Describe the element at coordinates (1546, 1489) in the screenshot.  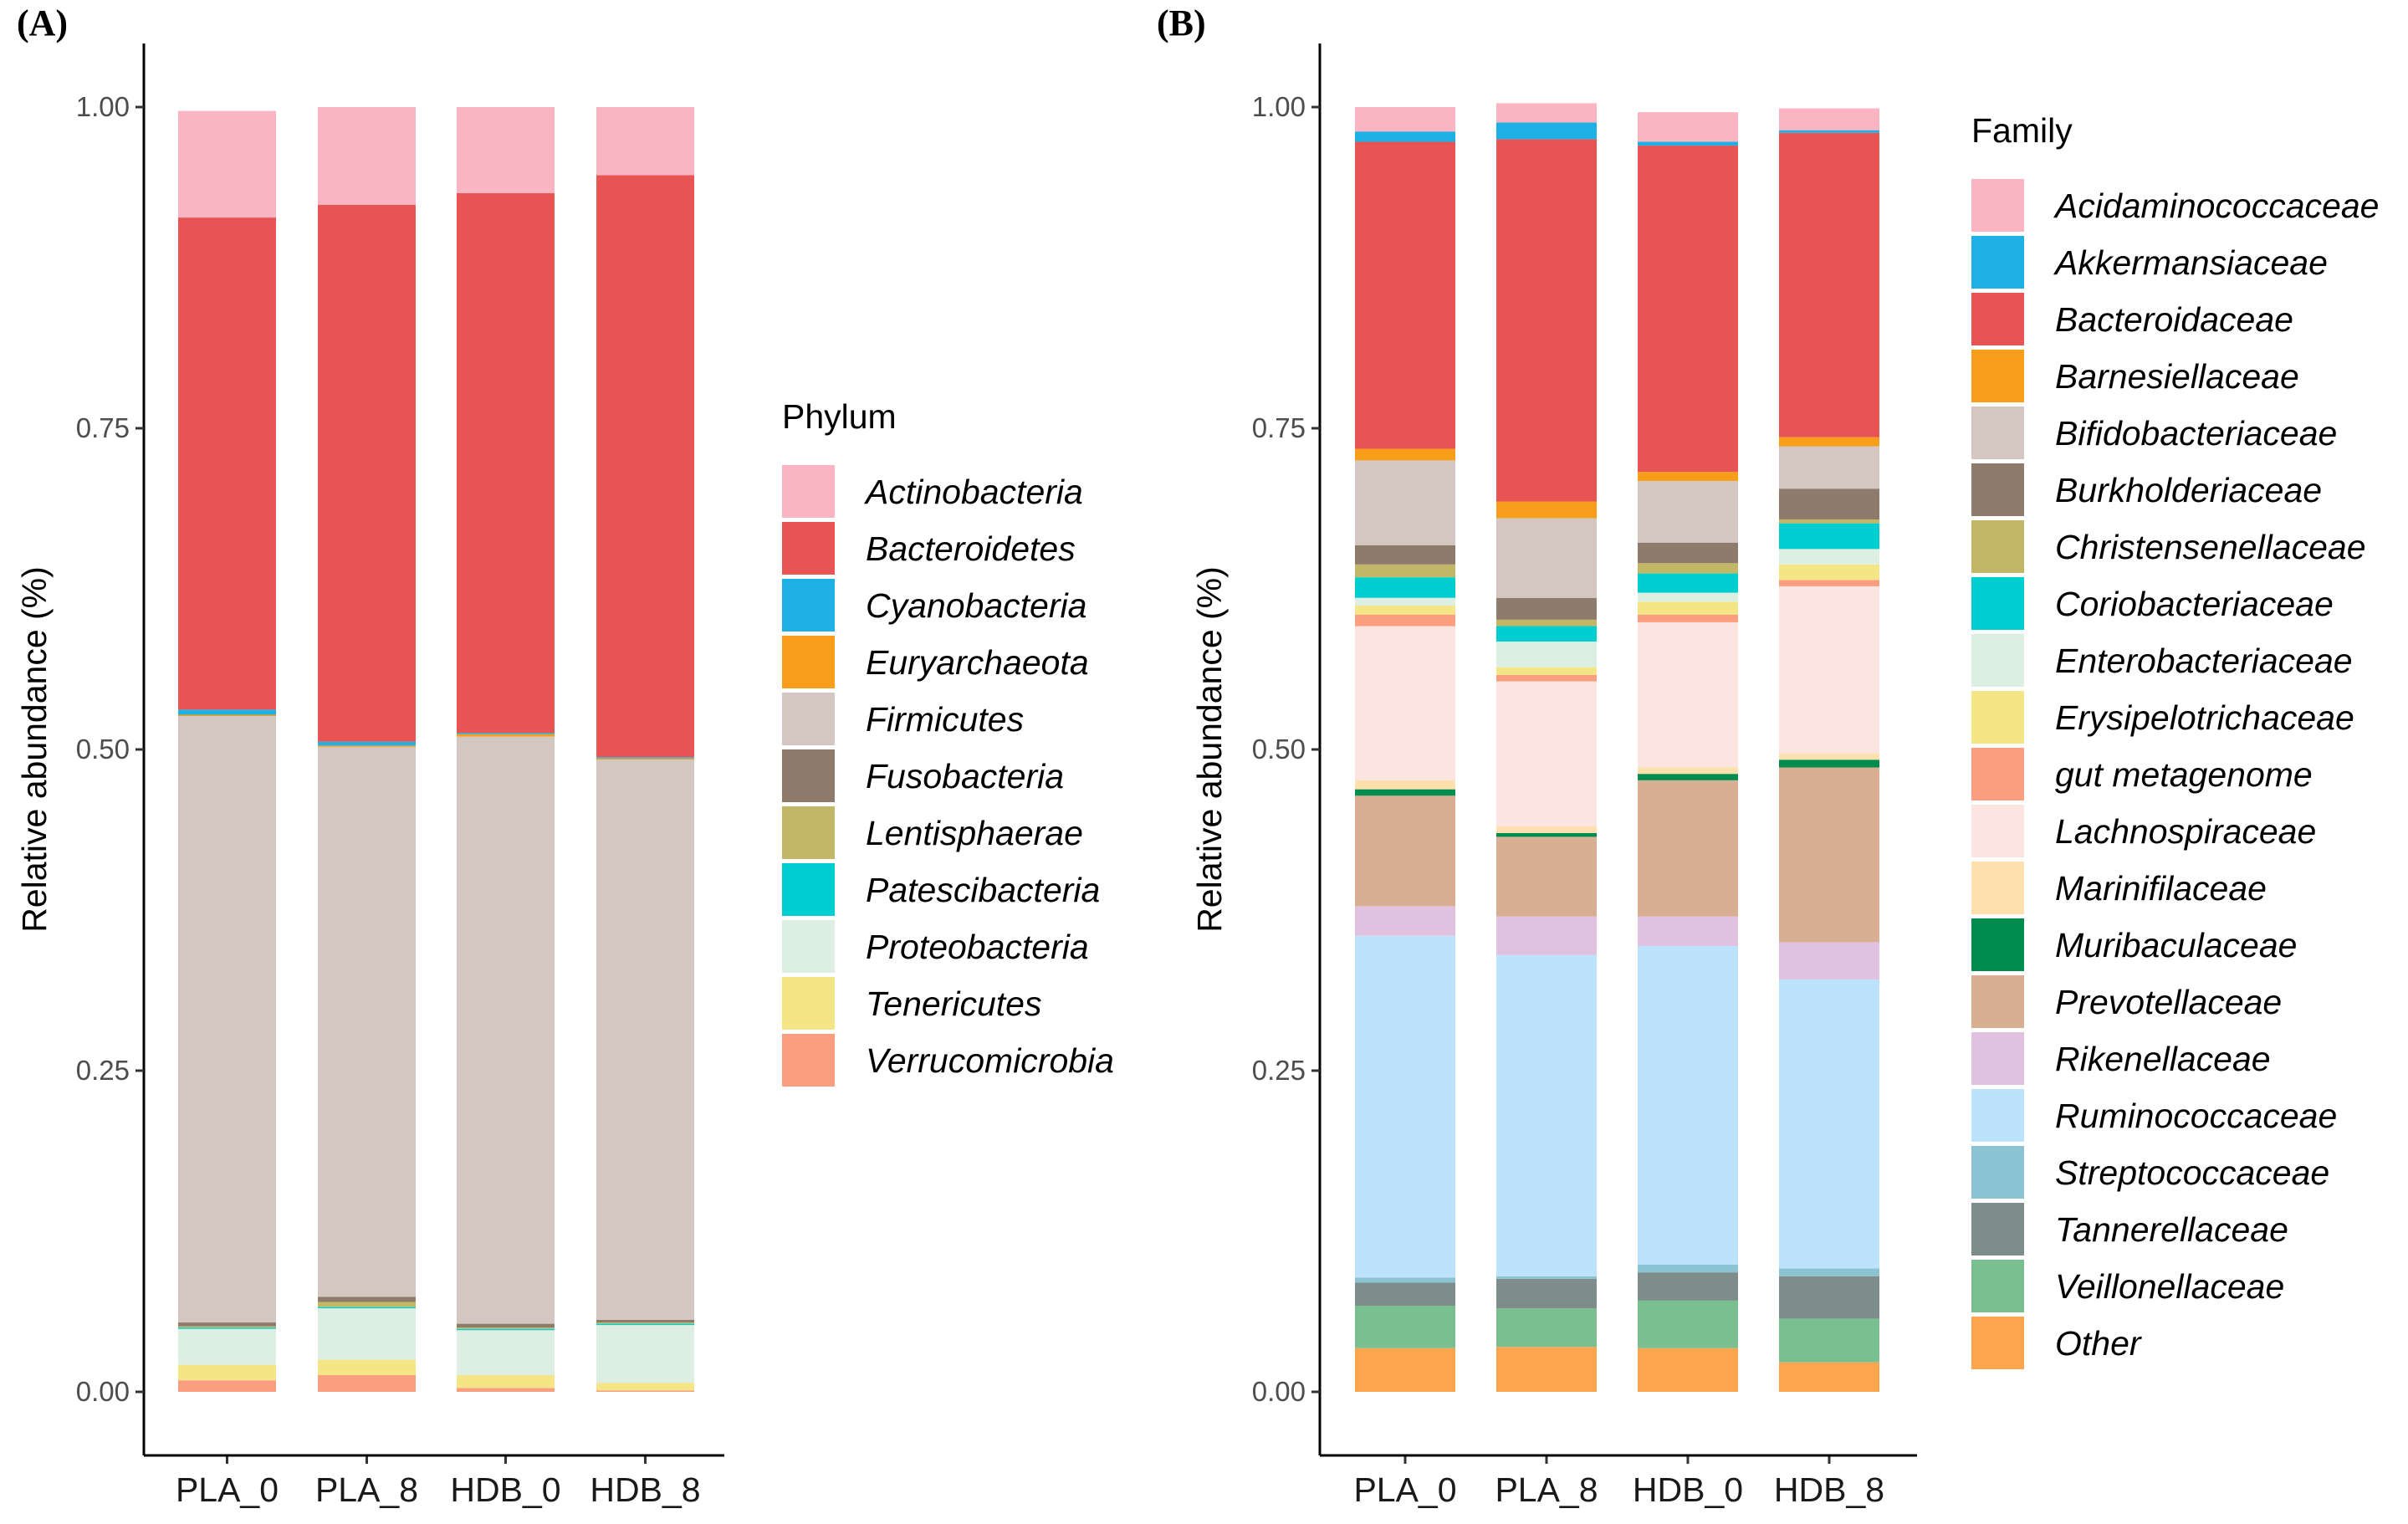
I see `x-tick-label: PLA_8` at that location.